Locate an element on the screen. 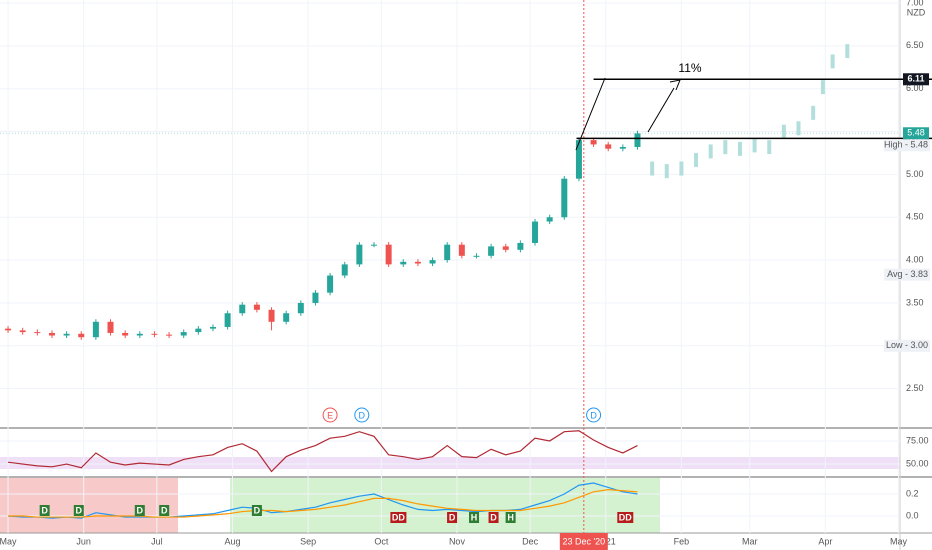 The width and height of the screenshot is (932, 550). currency: NZD is located at coordinates (916, 12).